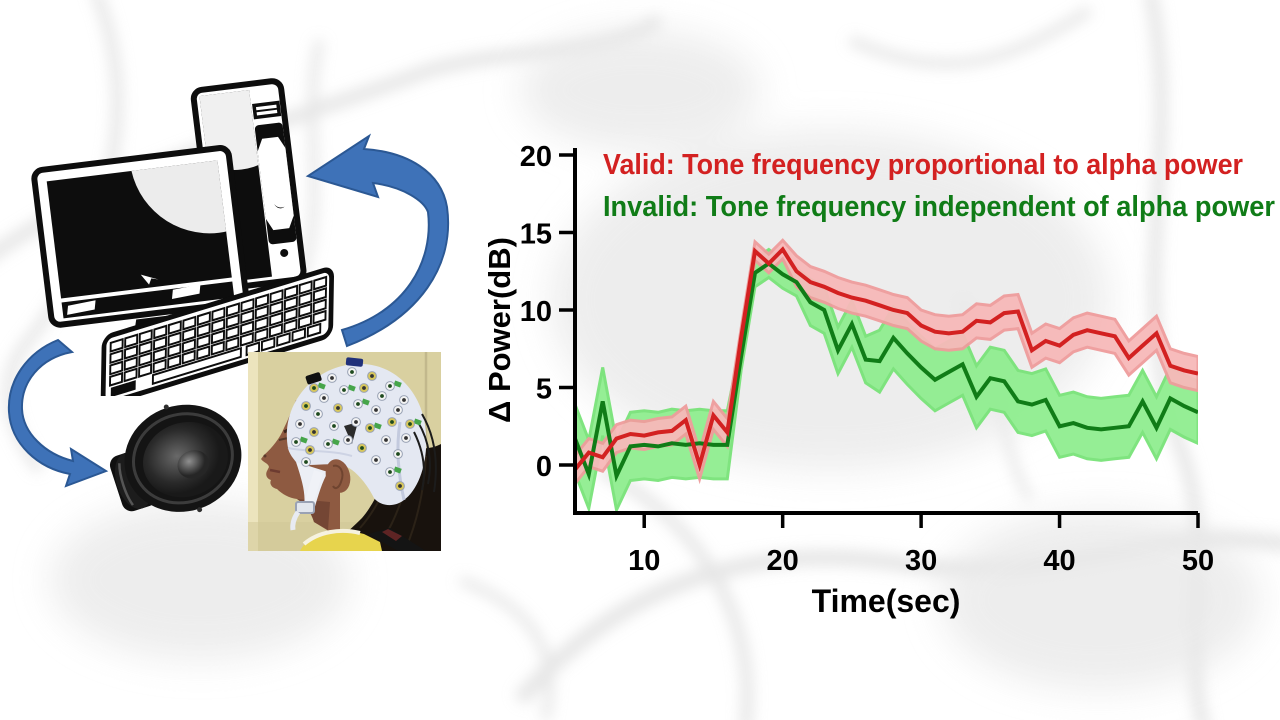 Image resolution: width=1280 pixels, height=720 pixels. Describe the element at coordinates (536, 157) in the screenshot. I see `y-tick-label: 20` at that location.